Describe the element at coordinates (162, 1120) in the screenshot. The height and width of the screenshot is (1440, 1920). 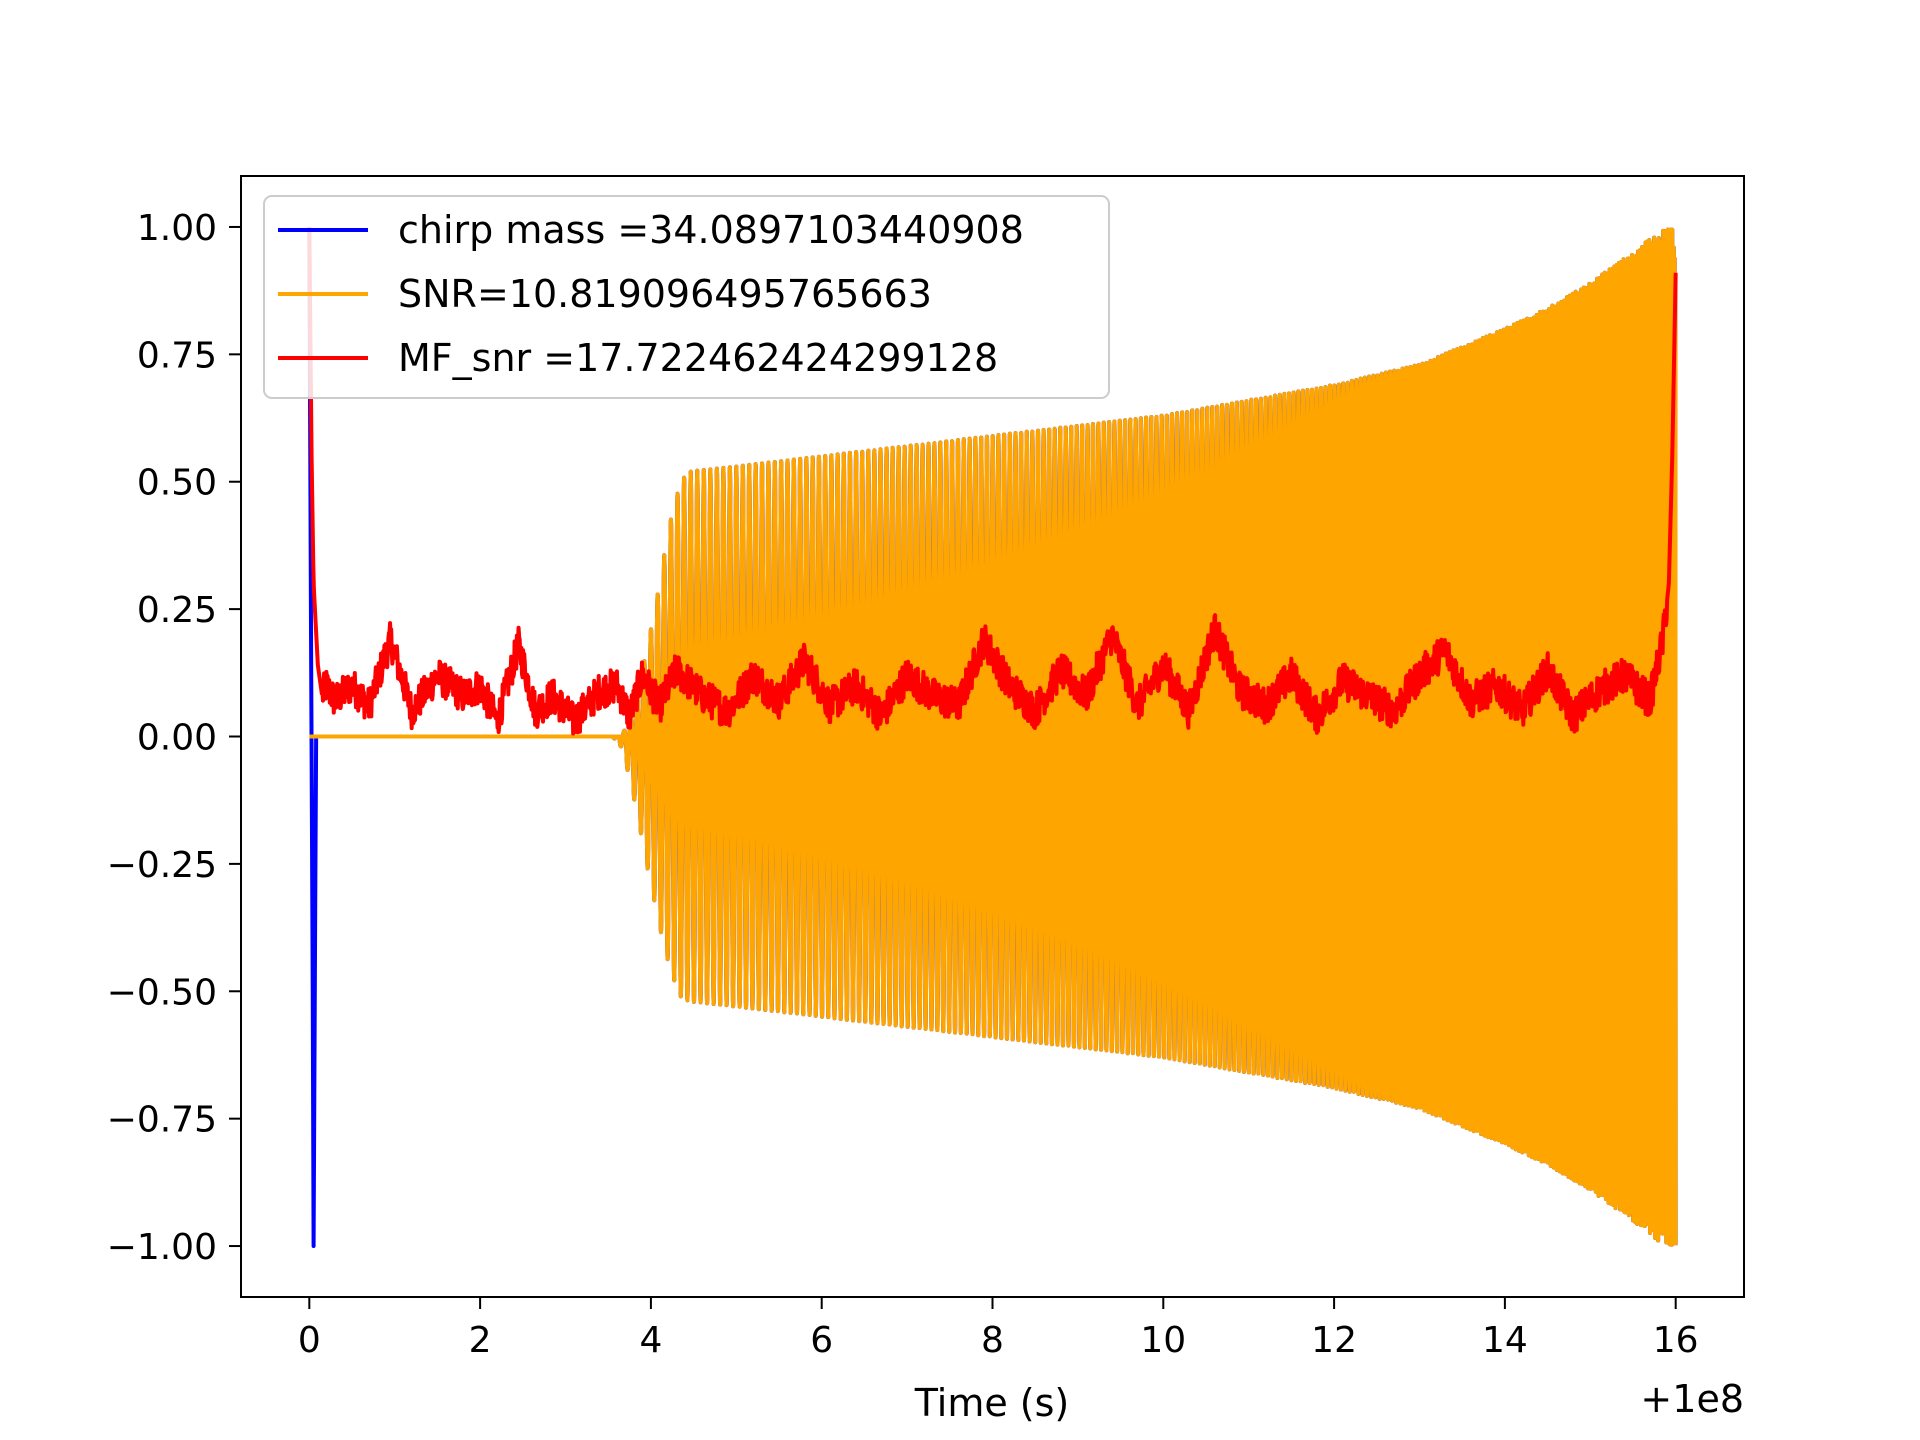
I see `y-tick-label-7: −0.75` at that location.